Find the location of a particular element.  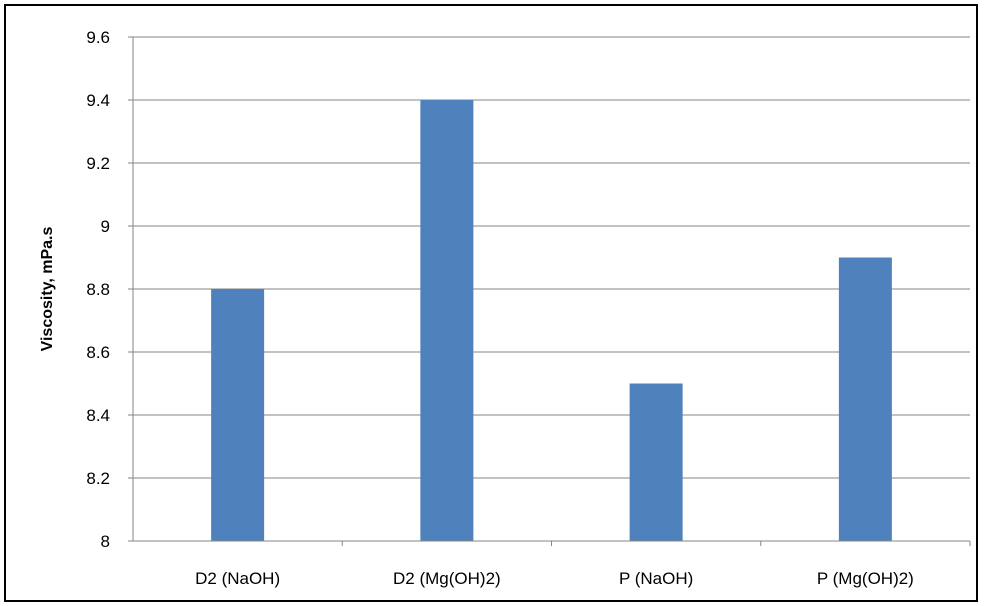

x-tick-label: D2 (Mg(OH)2) is located at coordinates (447, 578).